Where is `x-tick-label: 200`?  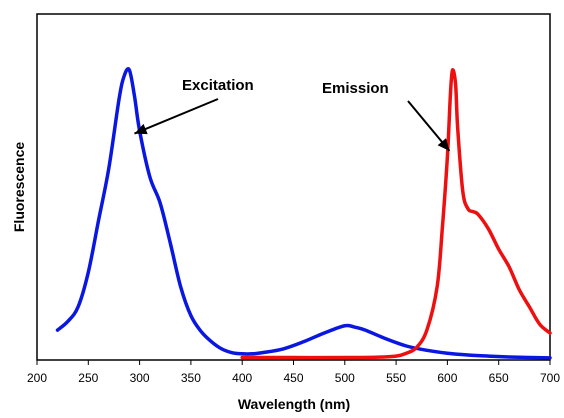 x-tick-label: 200 is located at coordinates (37, 378).